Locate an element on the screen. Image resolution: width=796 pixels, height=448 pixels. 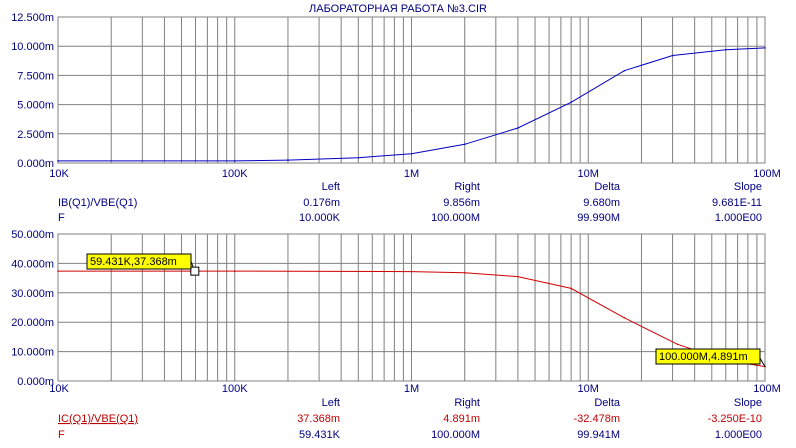
y-tick-label: 12.500m is located at coordinates (32, 18).